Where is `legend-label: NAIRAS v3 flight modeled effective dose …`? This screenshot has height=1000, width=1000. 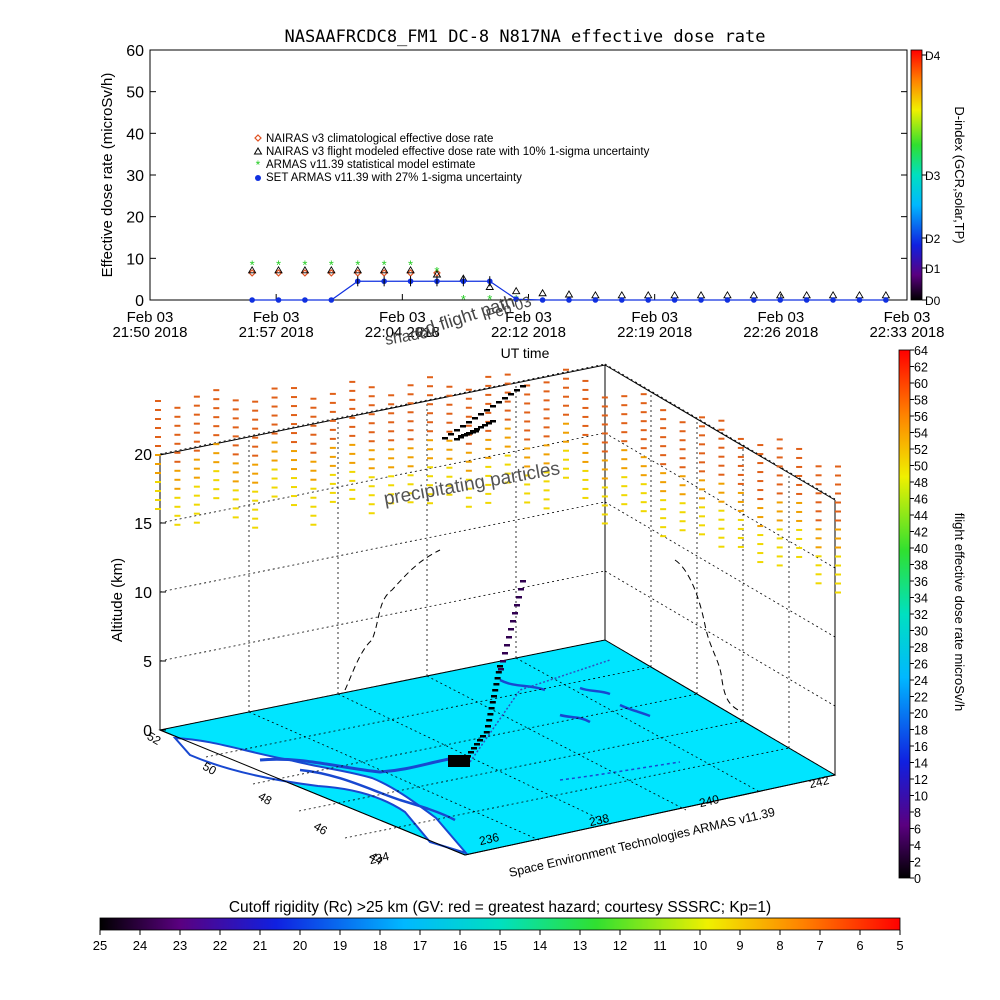 legend-label: NAIRAS v3 flight modeled effective dose … is located at coordinates (458, 152).